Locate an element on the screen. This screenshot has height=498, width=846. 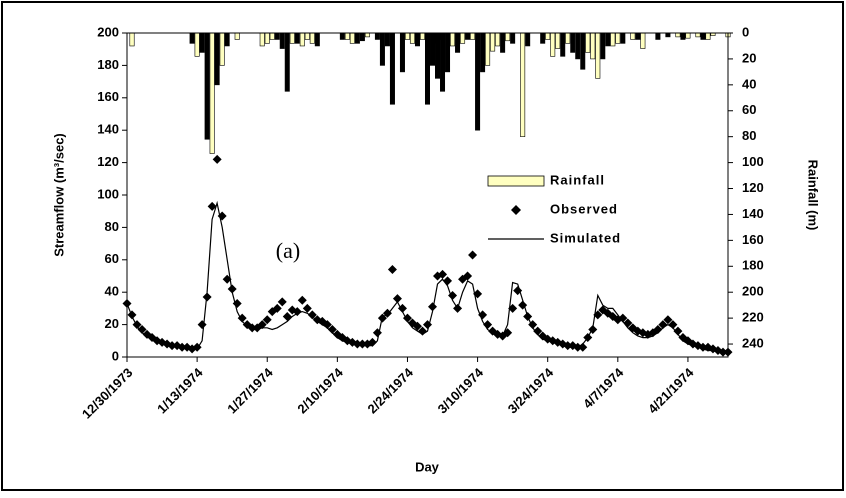
legend-label: Rainfall is located at coordinates (577, 179).